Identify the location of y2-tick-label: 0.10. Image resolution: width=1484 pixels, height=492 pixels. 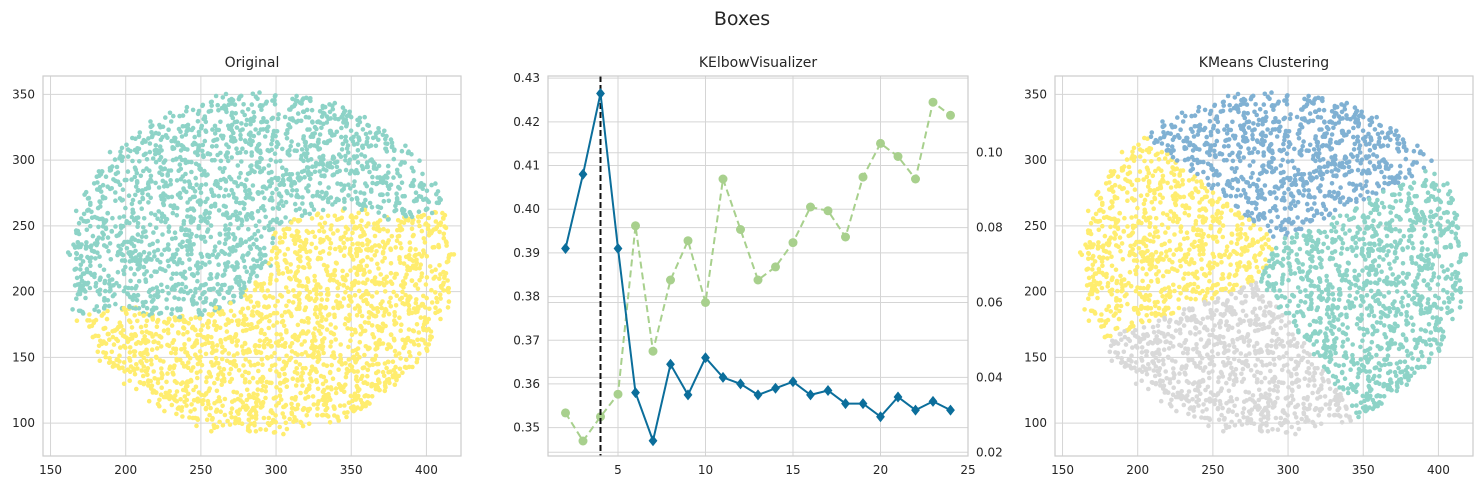
(989, 153).